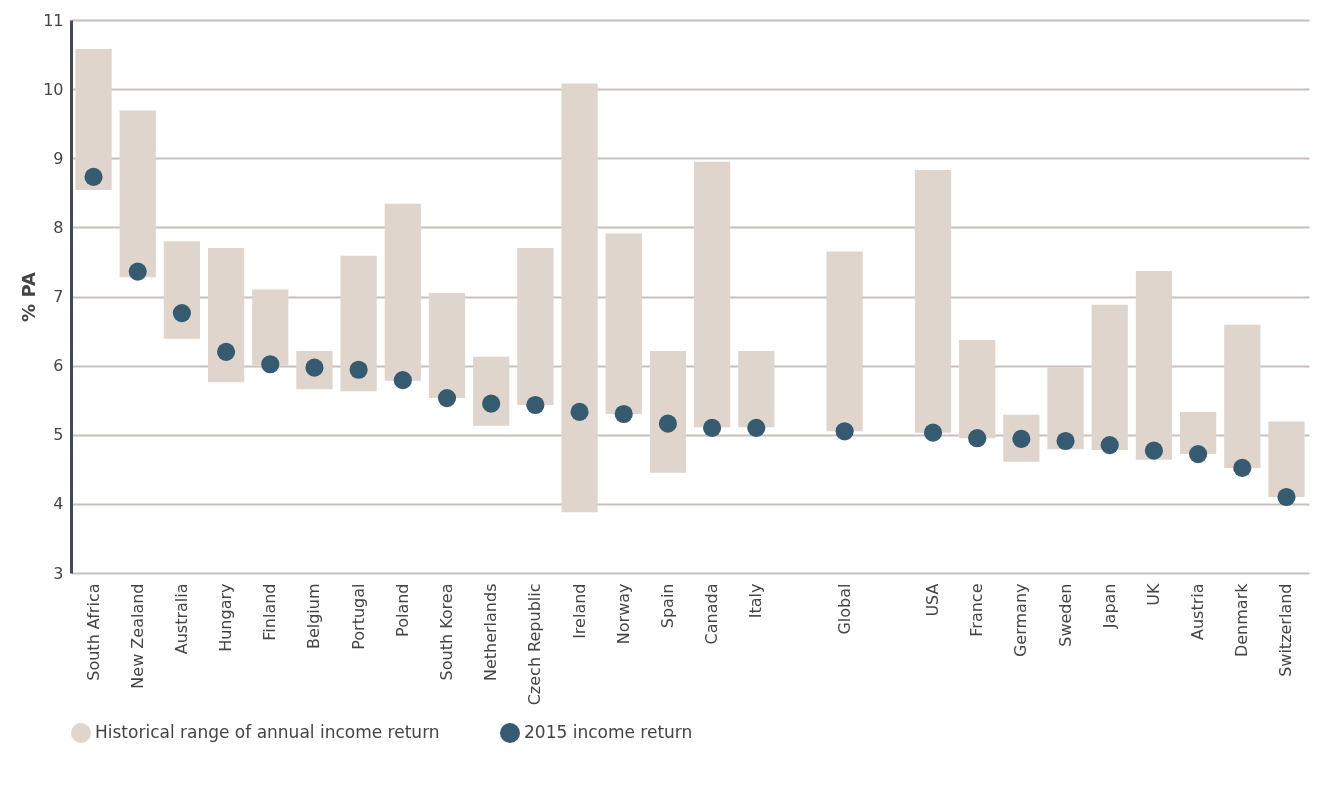  Describe the element at coordinates (93, 632) in the screenshot. I see `x-tick-label: South Africa` at that location.